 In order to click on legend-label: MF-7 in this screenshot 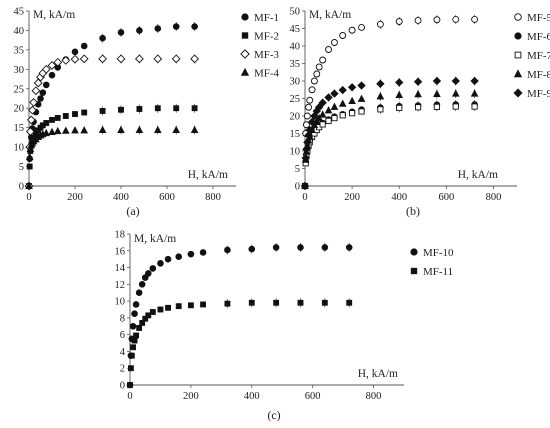, I will do `click(538, 56)`.